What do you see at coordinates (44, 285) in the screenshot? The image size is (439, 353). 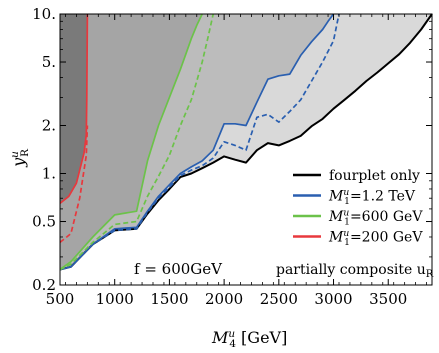 I see `y-tick-label-0: 0.2` at bounding box center [44, 285].